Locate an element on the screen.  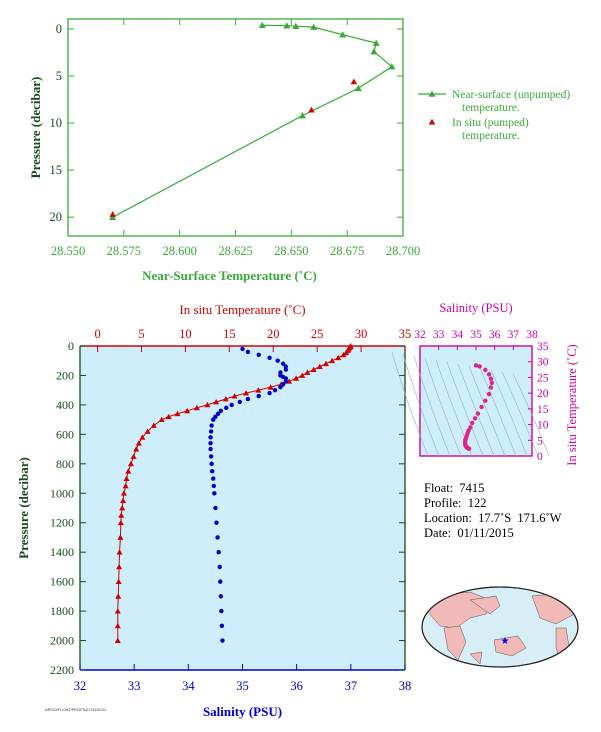
pressure-tick-label: 1000 is located at coordinates (62, 493).